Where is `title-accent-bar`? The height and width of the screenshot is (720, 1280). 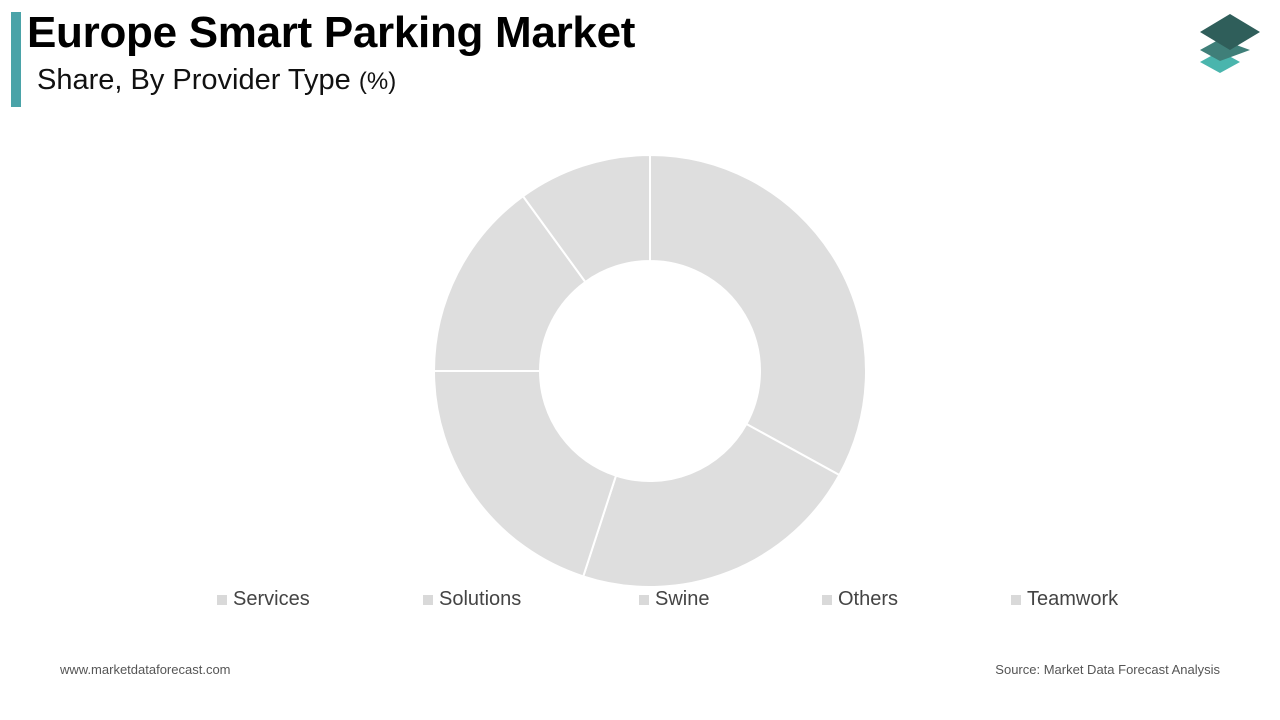
title-accent-bar is located at coordinates (16, 59).